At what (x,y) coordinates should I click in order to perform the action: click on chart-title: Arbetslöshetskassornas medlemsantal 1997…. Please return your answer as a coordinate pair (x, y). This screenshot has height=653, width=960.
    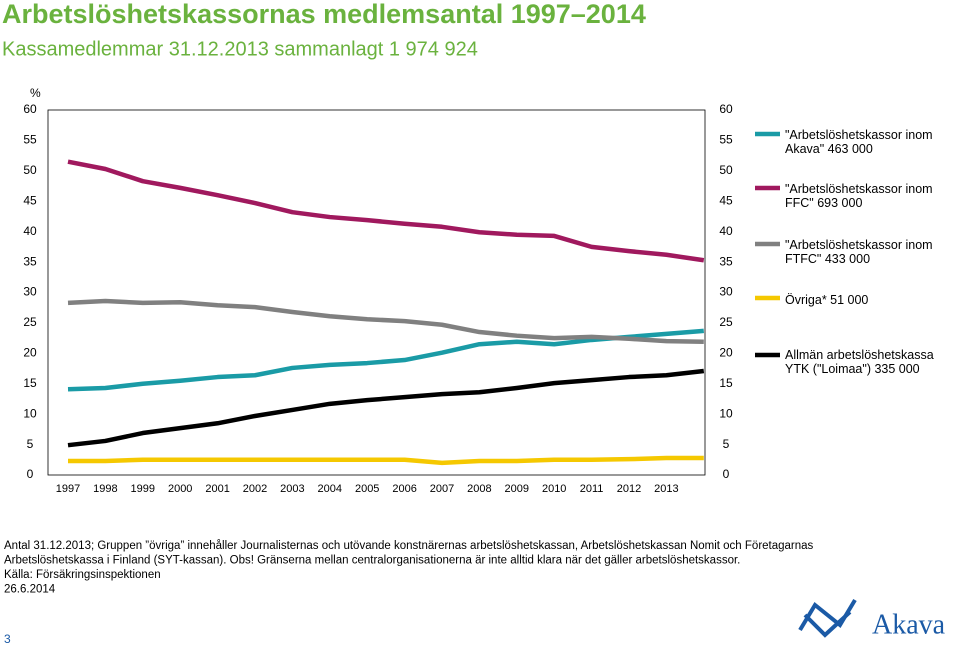
    Looking at the image, I should click on (324, 14).